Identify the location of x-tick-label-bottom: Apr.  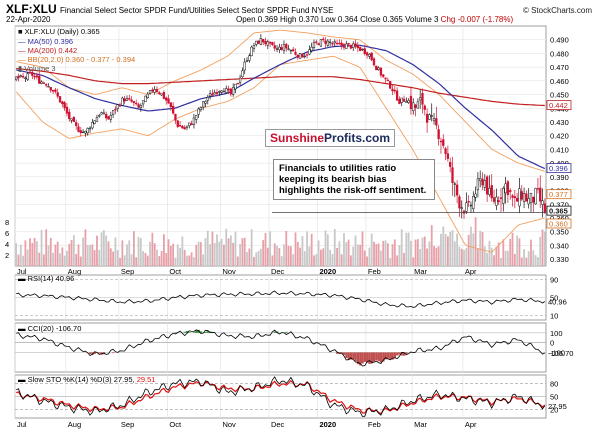
(471, 424).